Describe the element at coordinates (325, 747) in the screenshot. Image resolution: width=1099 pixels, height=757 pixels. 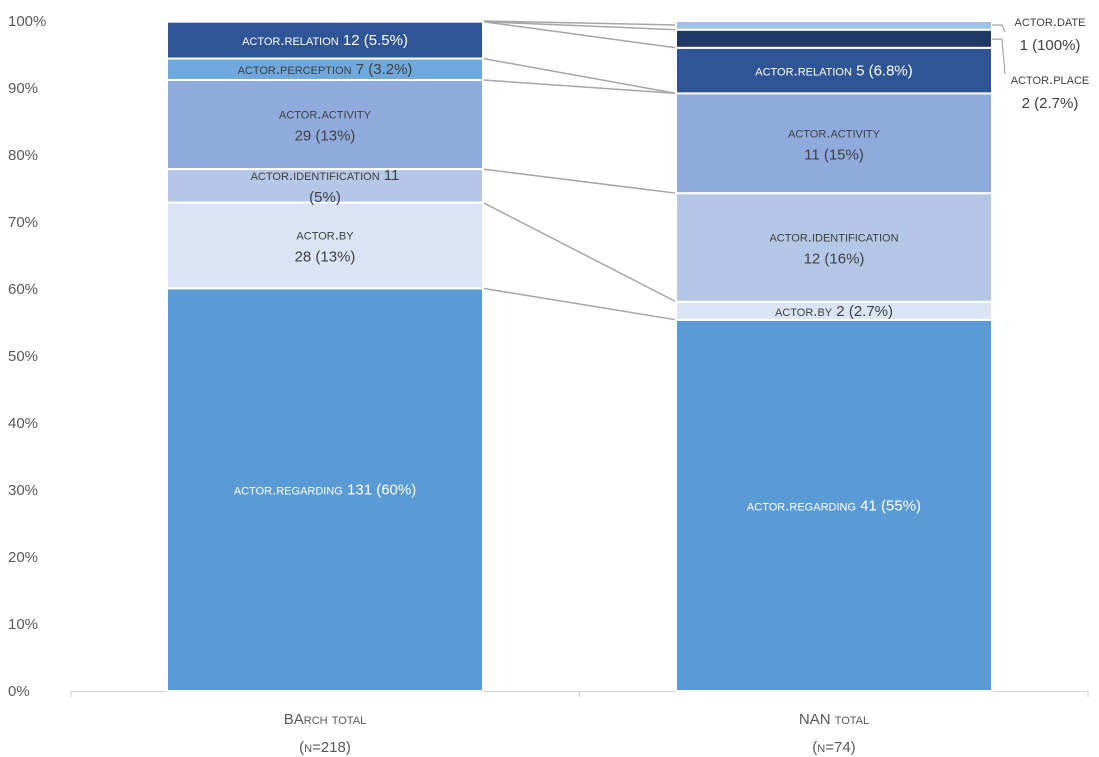
I see `category-n-label: (n=218)` at that location.